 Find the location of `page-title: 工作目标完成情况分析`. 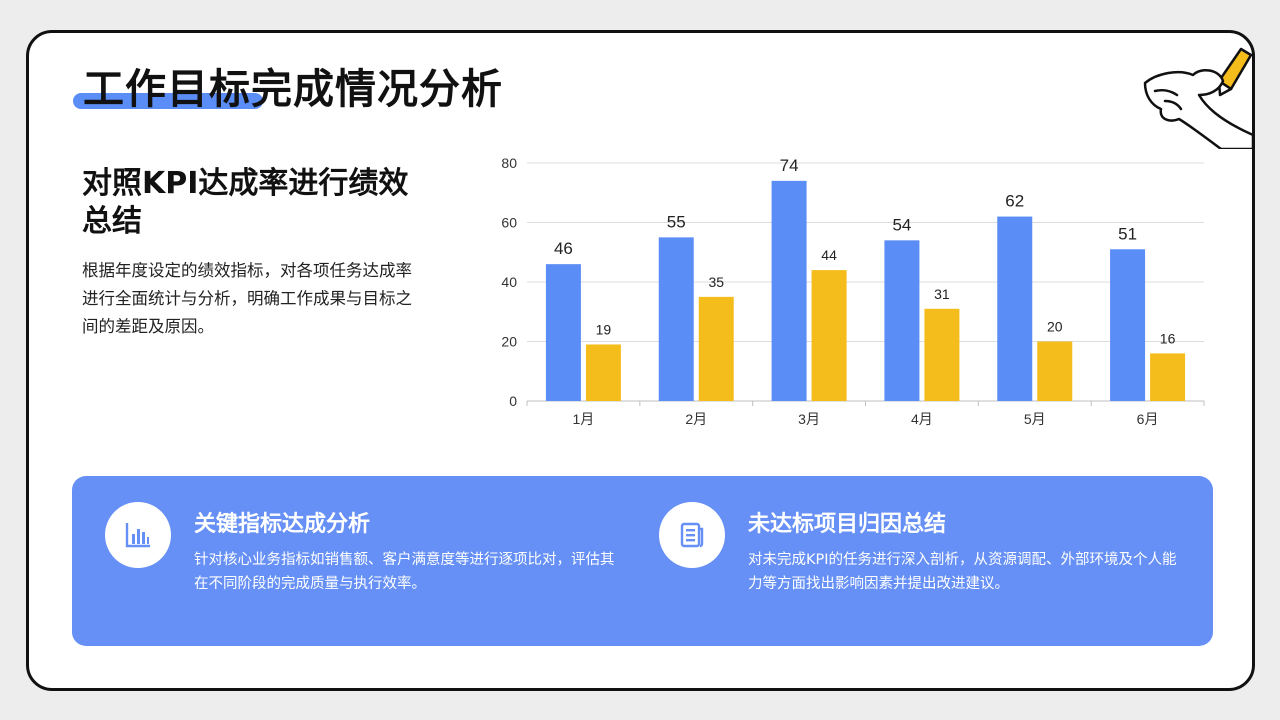

page-title: 工作目标完成情况分析 is located at coordinates (293, 89).